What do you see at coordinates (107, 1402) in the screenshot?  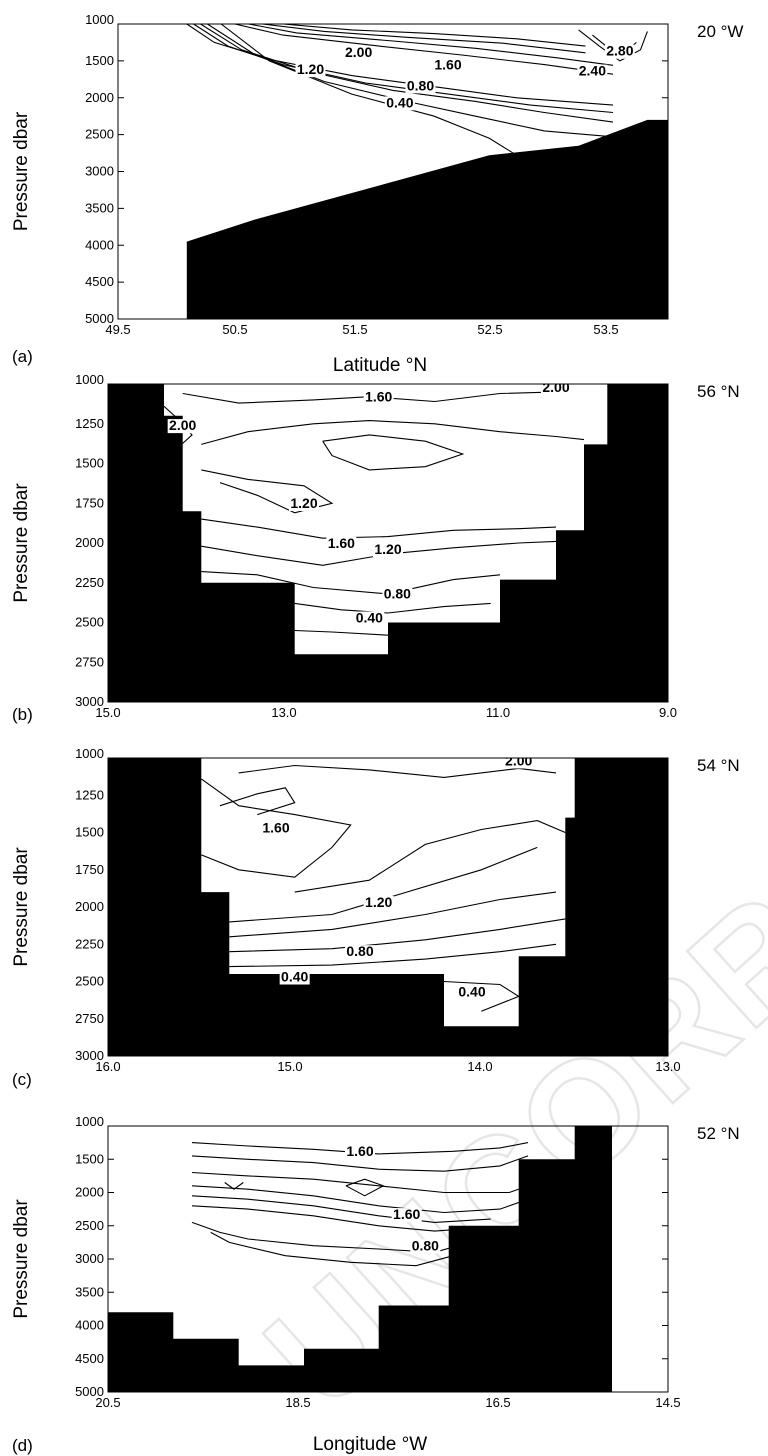 I see `x-tick-label: 20.5` at bounding box center [107, 1402].